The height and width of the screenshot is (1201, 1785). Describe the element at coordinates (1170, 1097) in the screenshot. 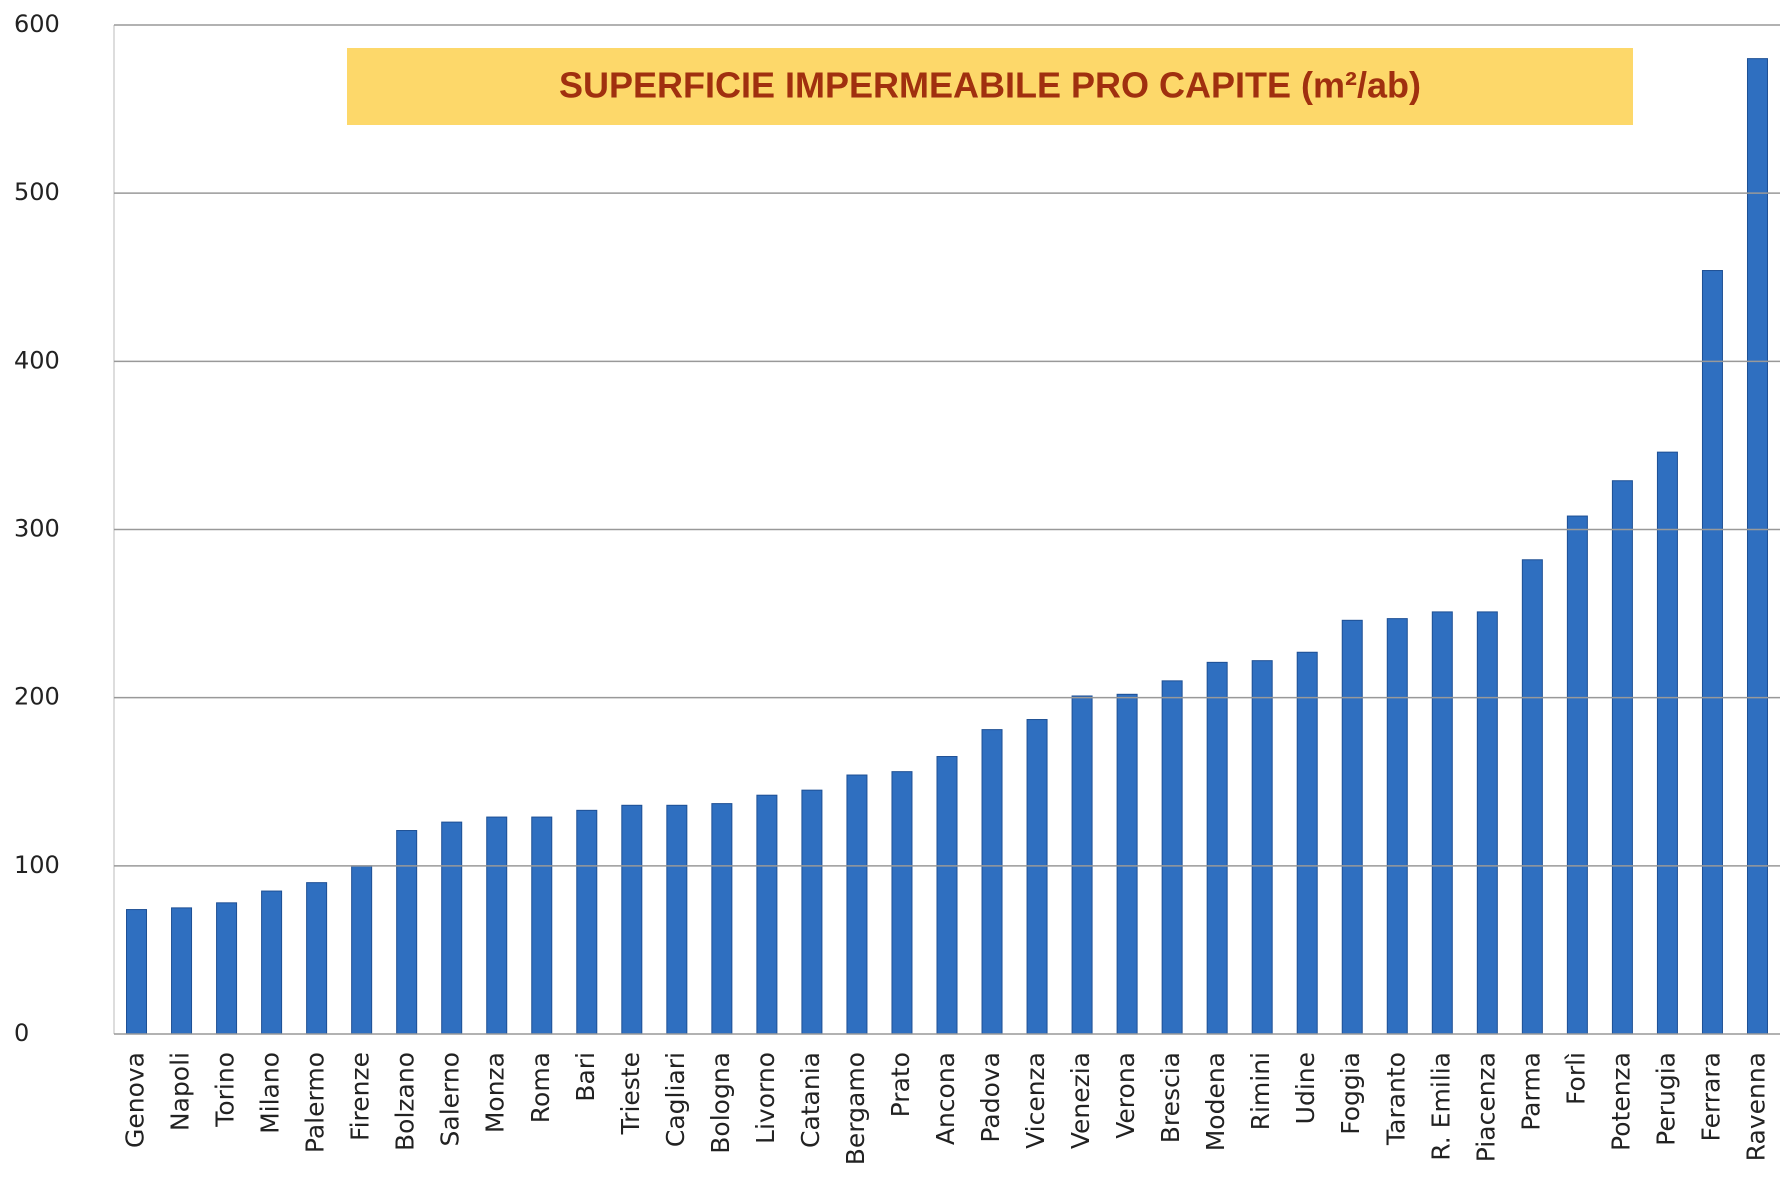

I see `x-tick-label: Brescia` at that location.